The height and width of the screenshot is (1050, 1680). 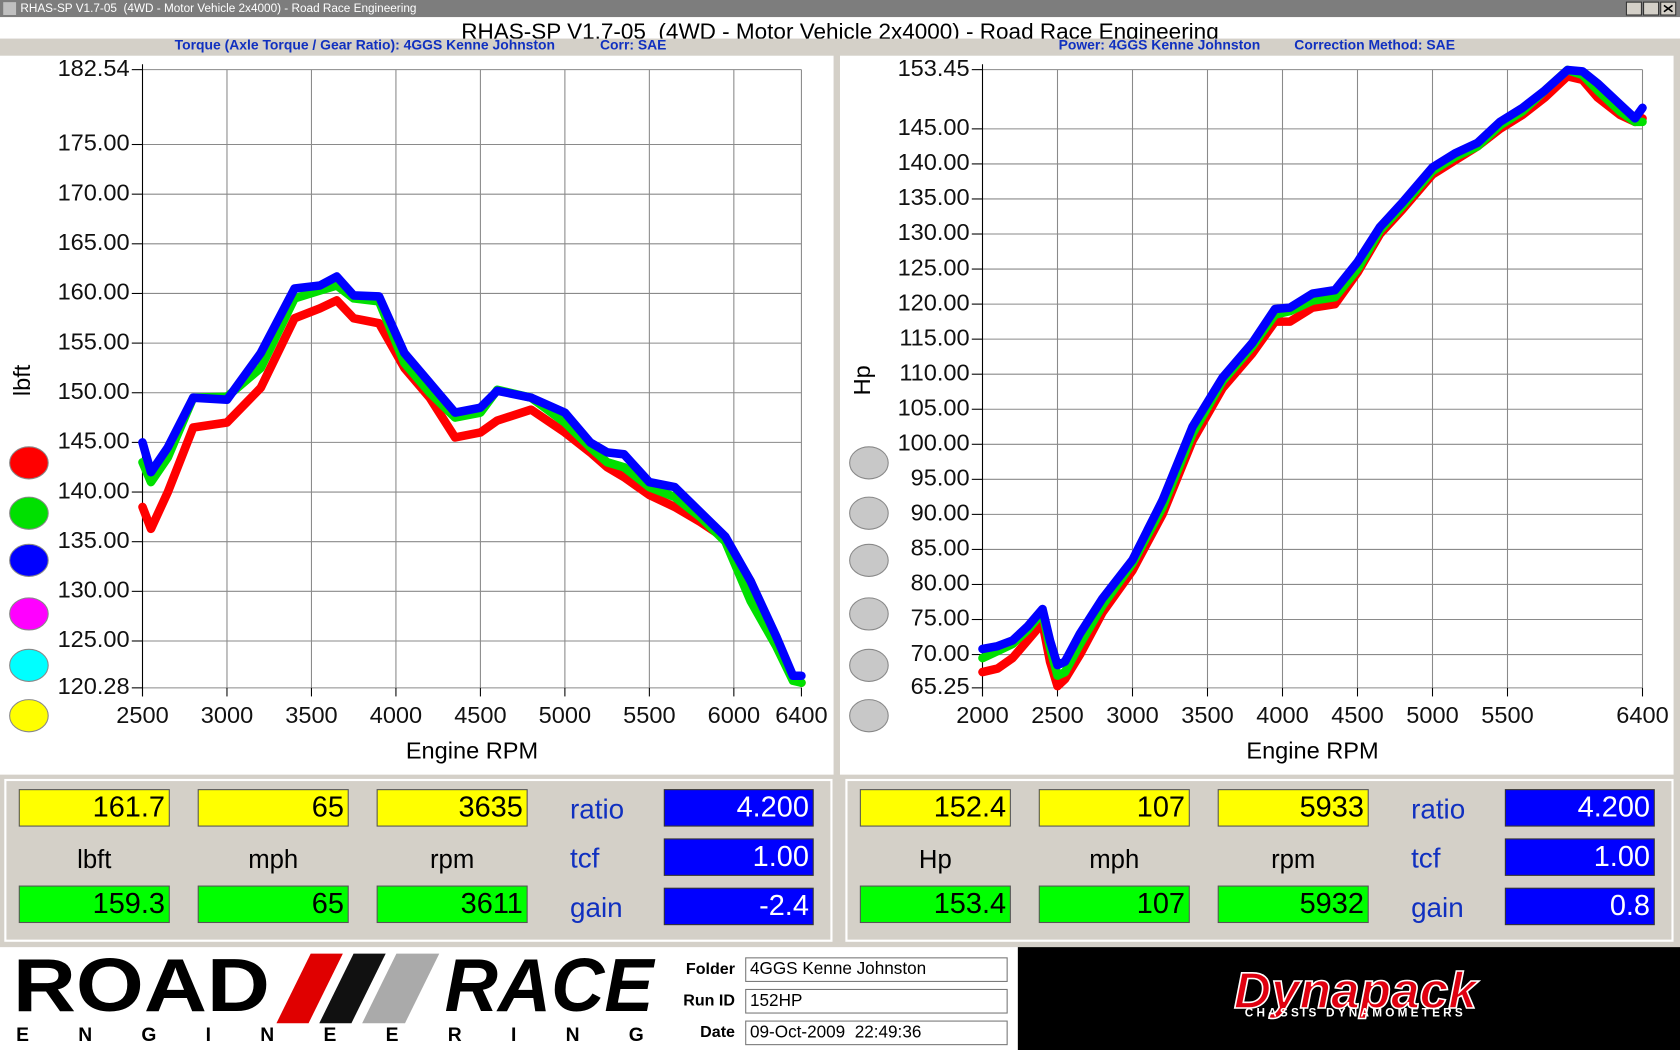 I want to click on y-tick-label: 153.45, so click(x=934, y=68).